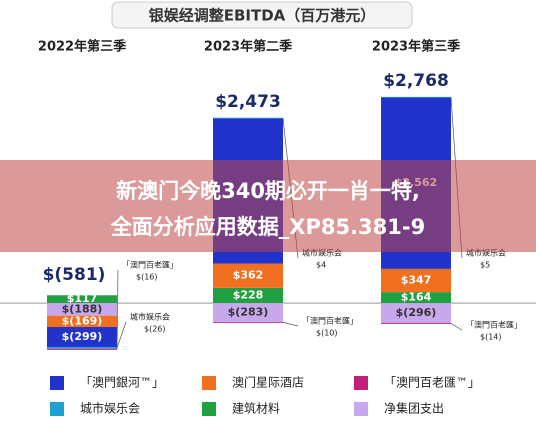  What do you see at coordinates (74, 275) in the screenshot?
I see `total-label: $(581)` at bounding box center [74, 275].